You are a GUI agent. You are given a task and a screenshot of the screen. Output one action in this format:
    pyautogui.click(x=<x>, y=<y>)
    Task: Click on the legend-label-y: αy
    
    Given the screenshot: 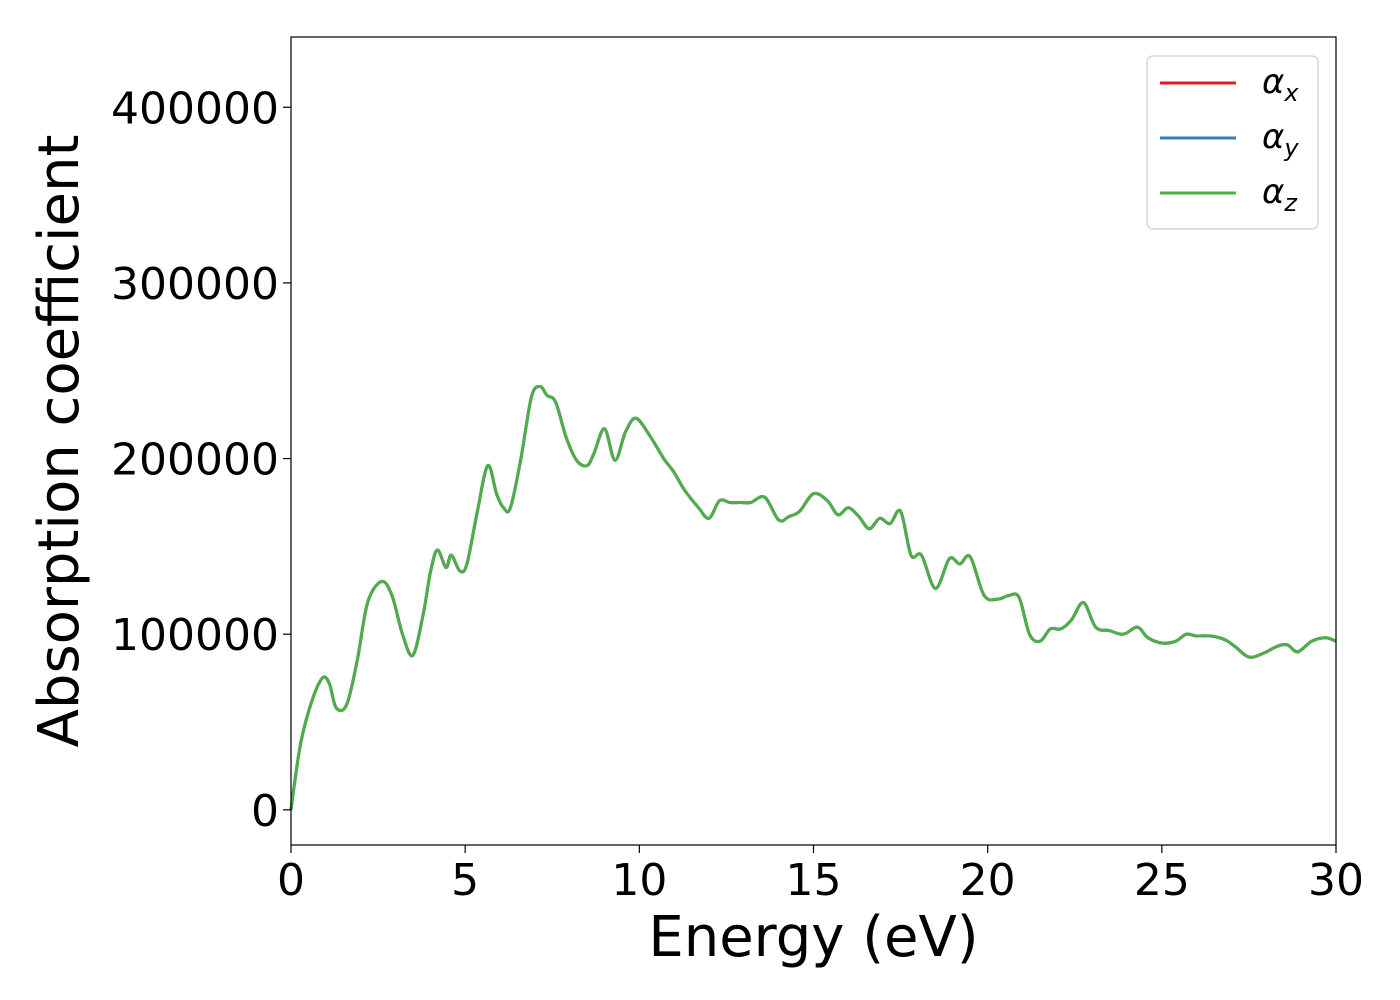 What is the action you would take?
    pyautogui.click(x=1280, y=139)
    